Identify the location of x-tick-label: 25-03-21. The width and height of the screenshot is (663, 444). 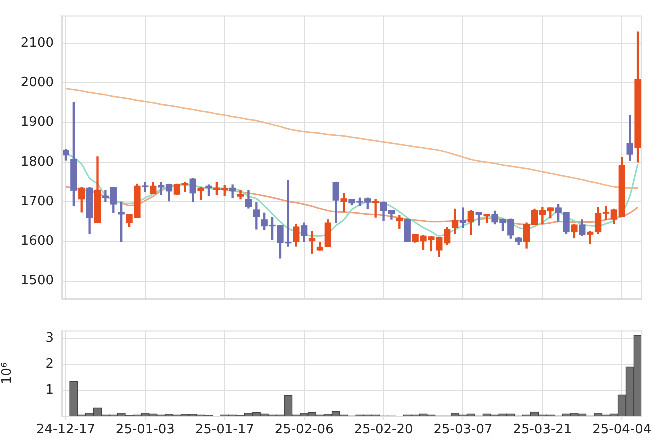
(542, 430).